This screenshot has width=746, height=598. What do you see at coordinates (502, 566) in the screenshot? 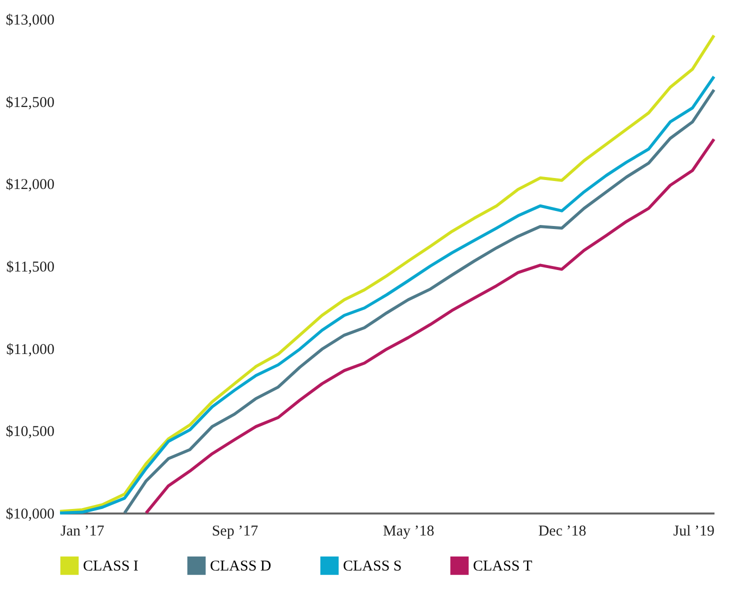
I see `legend-label: CLASS T` at bounding box center [502, 566].